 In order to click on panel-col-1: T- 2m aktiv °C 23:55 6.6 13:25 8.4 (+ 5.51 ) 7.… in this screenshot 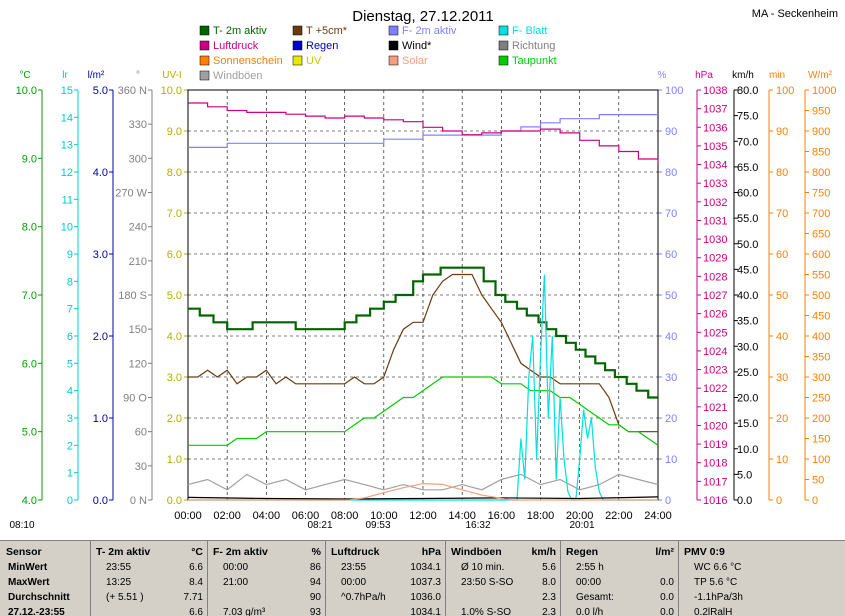, I will do `click(148, 578)`.